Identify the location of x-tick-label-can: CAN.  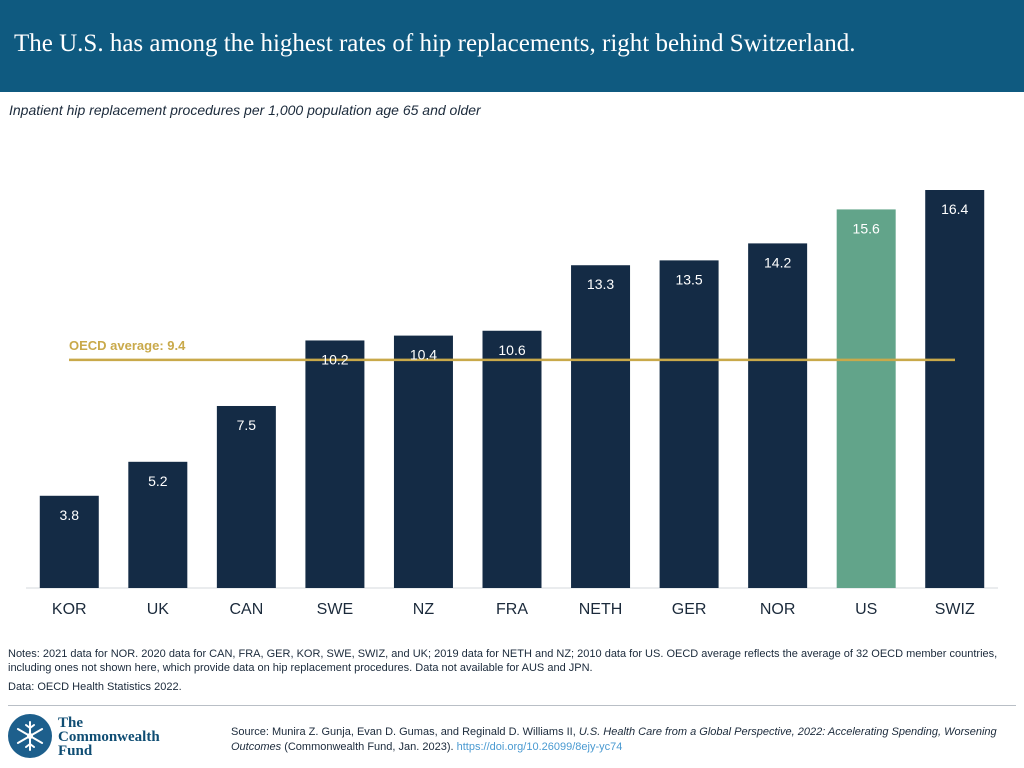
(246, 609).